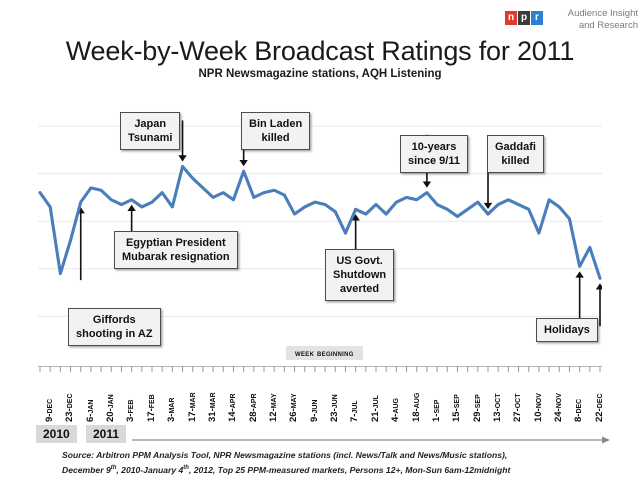 The image size is (640, 480). I want to click on x-axis-label: 9-Dec, so click(49, 410).